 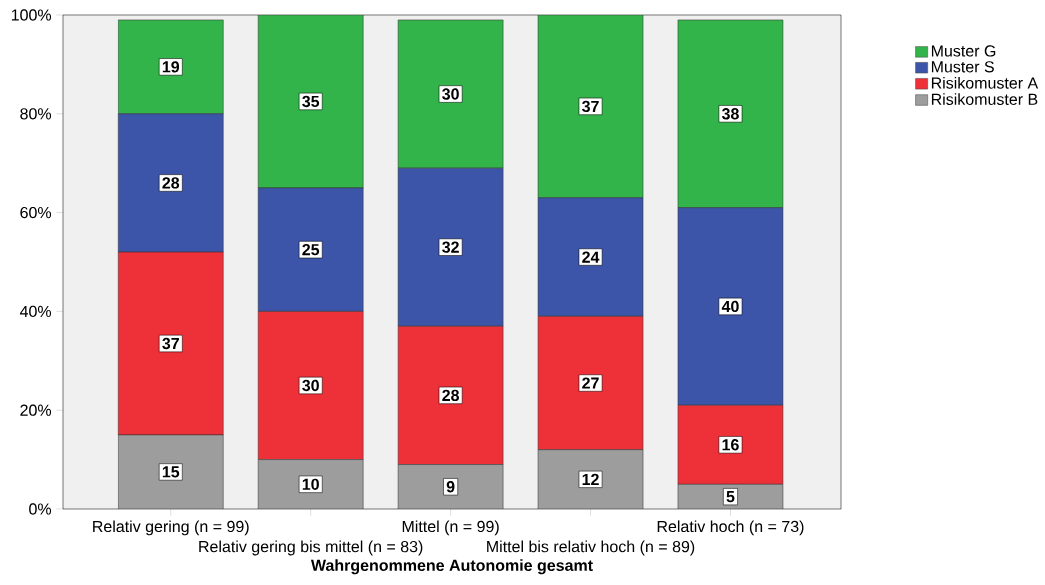 What do you see at coordinates (171, 472) in the screenshot?
I see `data-label: 15` at bounding box center [171, 472].